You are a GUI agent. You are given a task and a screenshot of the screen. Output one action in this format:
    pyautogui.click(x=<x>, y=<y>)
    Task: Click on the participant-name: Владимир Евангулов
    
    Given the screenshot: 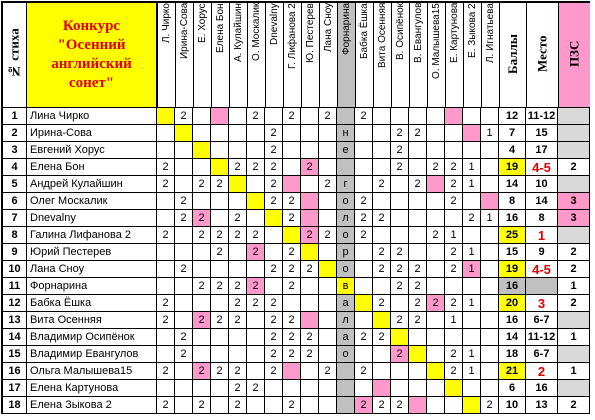 What is the action you would take?
    pyautogui.click(x=92, y=354)
    